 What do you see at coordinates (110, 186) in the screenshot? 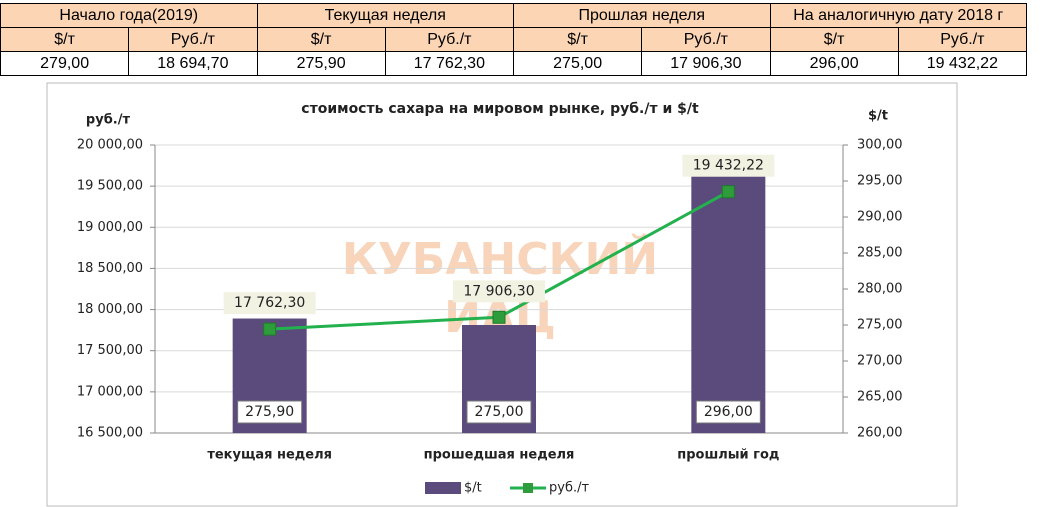
I see `y-tick-label: 19 500,00` at bounding box center [110, 186].